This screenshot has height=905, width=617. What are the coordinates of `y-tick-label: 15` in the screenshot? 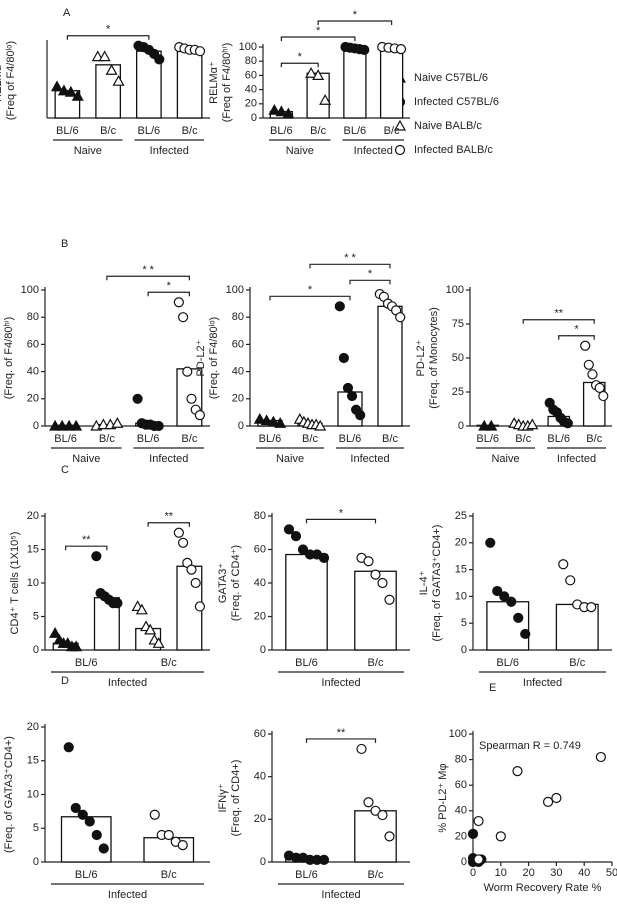 It's located at (33, 761).